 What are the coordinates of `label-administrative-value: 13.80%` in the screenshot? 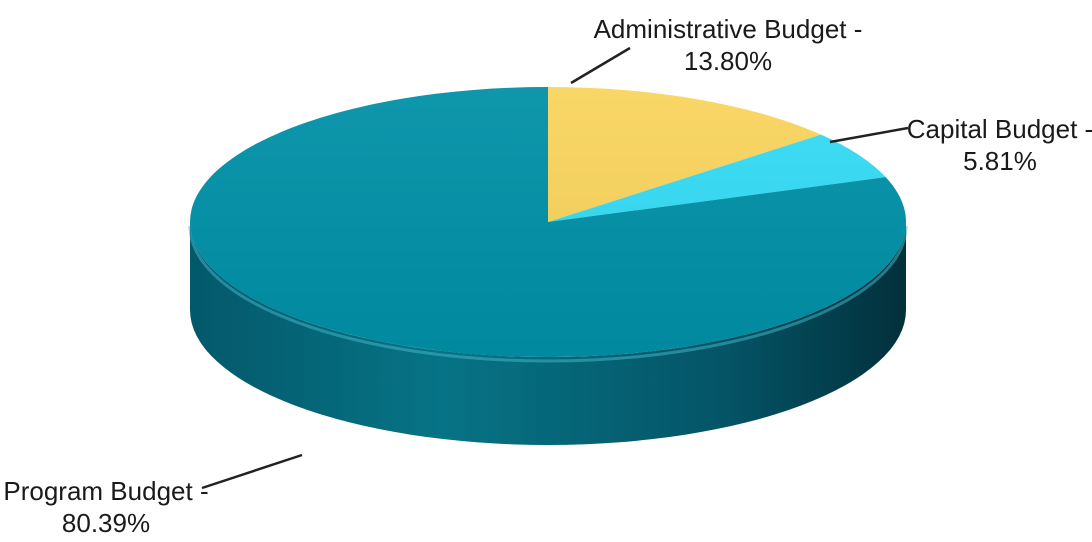 It's located at (728, 61).